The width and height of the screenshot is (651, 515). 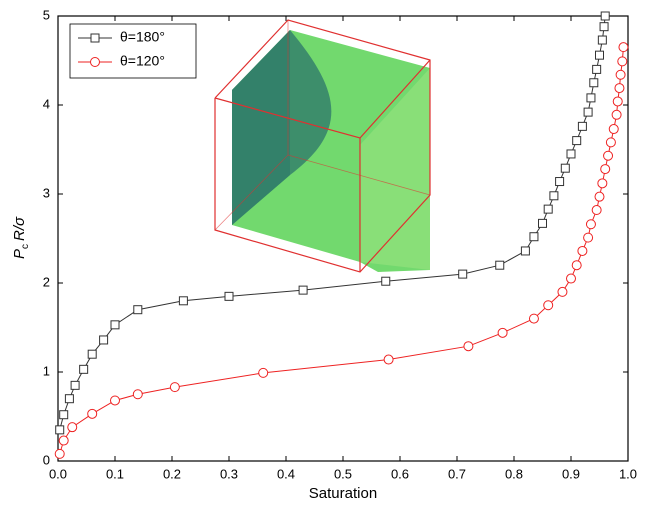 I want to click on x-axis-label: Saturation, so click(x=343, y=493).